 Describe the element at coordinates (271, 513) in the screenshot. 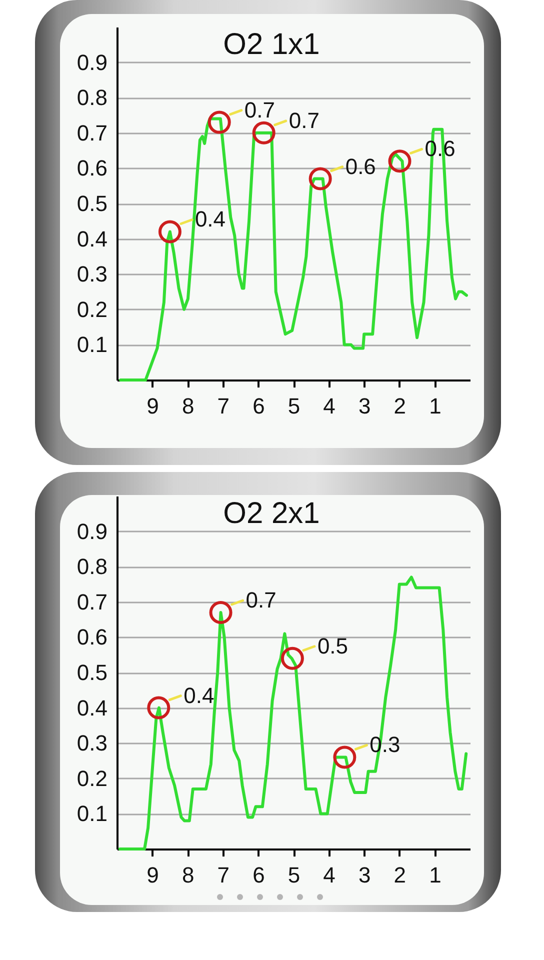

I see `chart-title: O2 2x1` at that location.